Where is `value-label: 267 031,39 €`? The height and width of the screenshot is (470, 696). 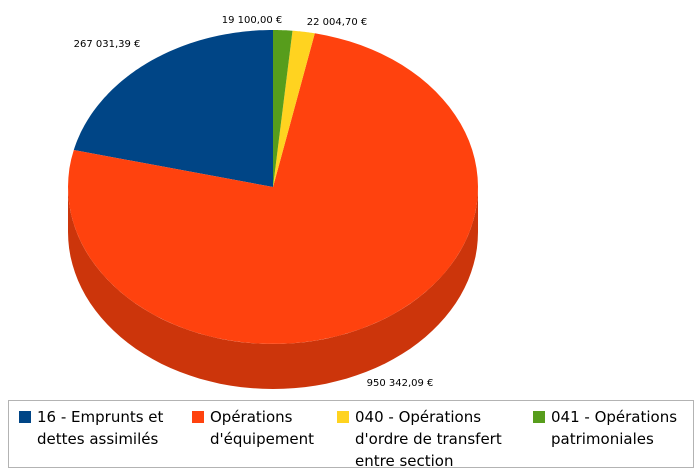 value-label: 267 031,39 € is located at coordinates (107, 44).